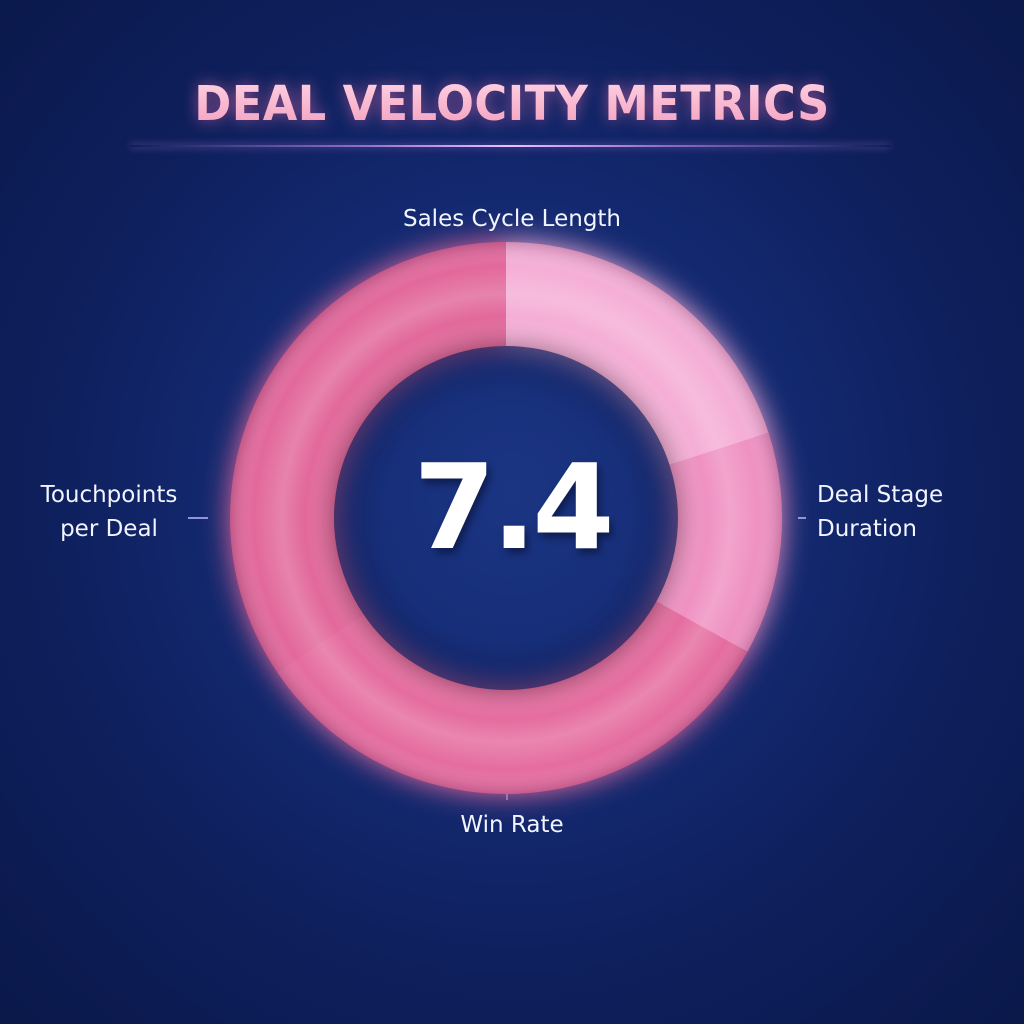 The image size is (1024, 1024). What do you see at coordinates (880, 512) in the screenshot?
I see `label-deal-stage-duration: Deal Stage Duration` at bounding box center [880, 512].